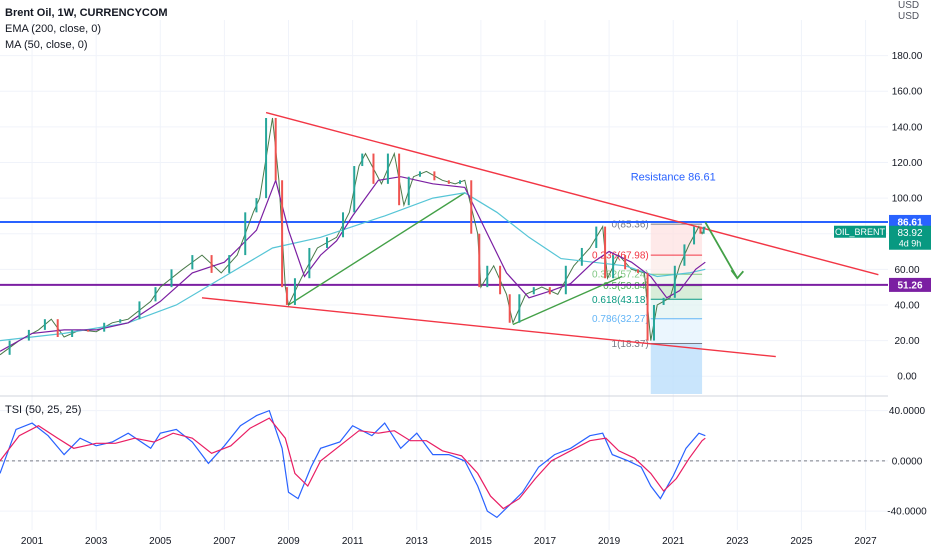 Image resolution: width=932 pixels, height=550 pixels. What do you see at coordinates (96, 541) in the screenshot?
I see `time-axis-tick: 2003` at bounding box center [96, 541].